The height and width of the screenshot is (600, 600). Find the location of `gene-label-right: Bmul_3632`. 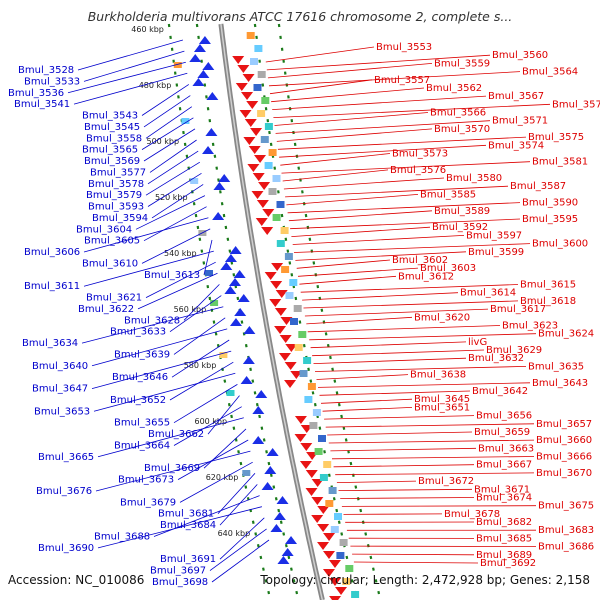

gene-label-right: Bmul_3632 is located at coordinates (496, 358).